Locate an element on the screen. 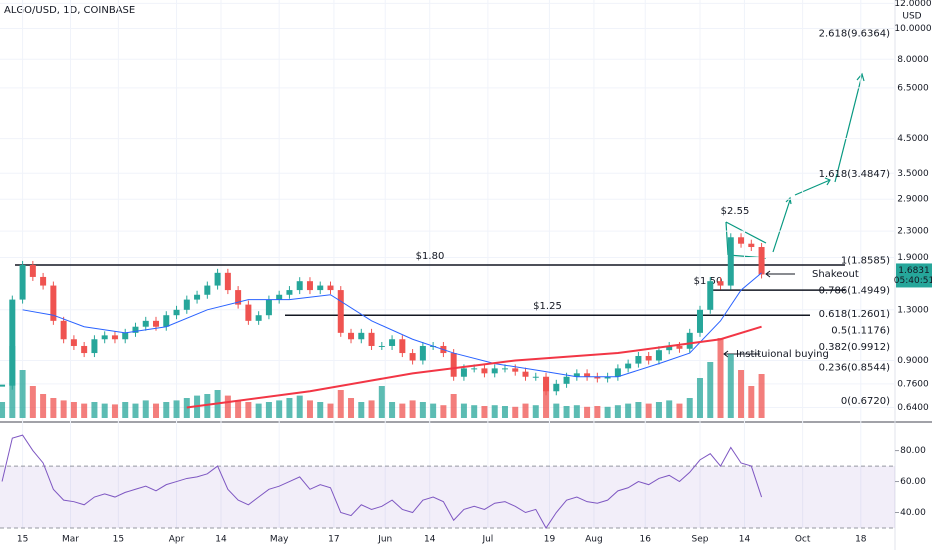 The height and width of the screenshot is (550, 932). level-label: $1.25 is located at coordinates (547, 306).